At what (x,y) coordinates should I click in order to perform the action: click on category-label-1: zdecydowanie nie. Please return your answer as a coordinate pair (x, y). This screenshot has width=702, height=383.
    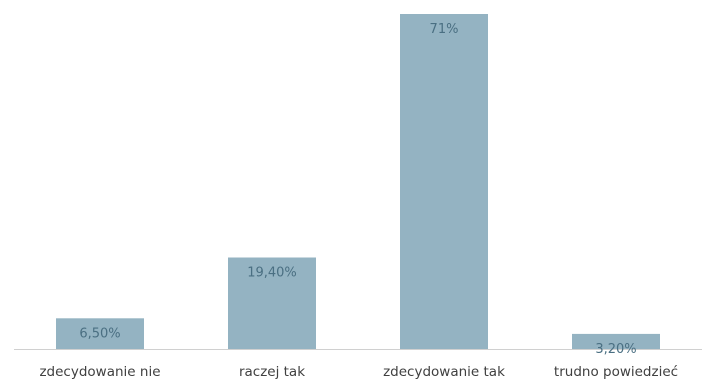
    Looking at the image, I should click on (99, 372).